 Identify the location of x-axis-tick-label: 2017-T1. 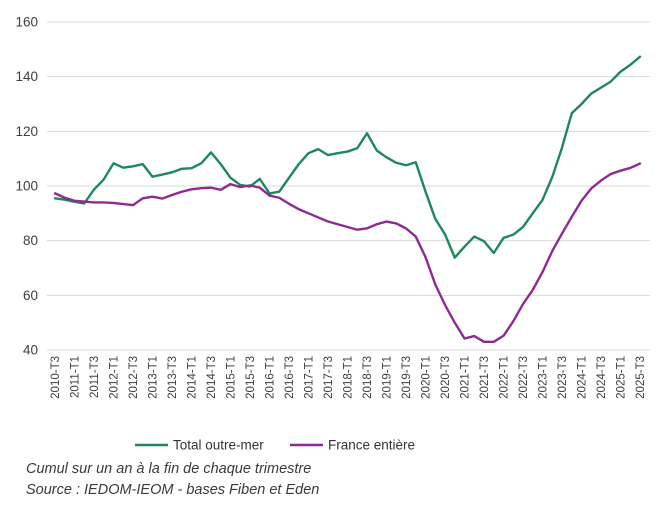
(310, 377).